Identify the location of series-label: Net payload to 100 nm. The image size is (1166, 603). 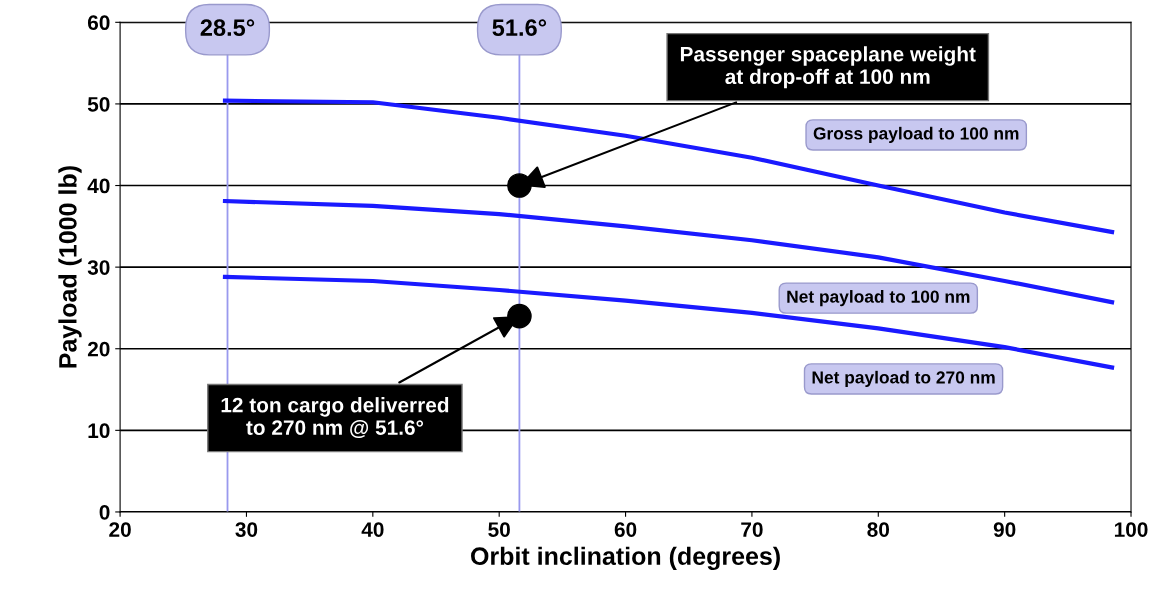
(878, 298).